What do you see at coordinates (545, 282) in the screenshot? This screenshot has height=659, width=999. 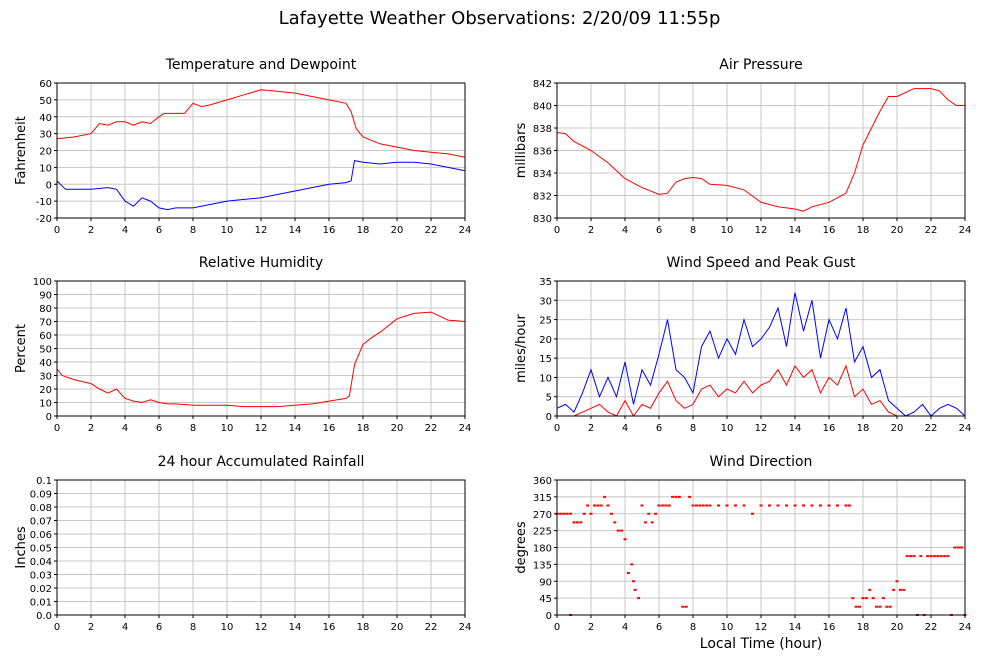 I see `y-tick-label: 35` at bounding box center [545, 282].